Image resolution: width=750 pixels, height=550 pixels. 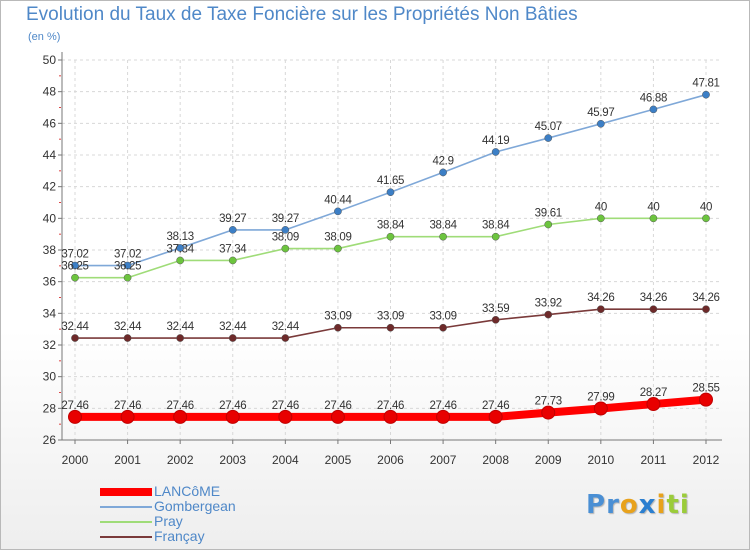 I want to click on x-tick-label: 2009, so click(x=548, y=460).